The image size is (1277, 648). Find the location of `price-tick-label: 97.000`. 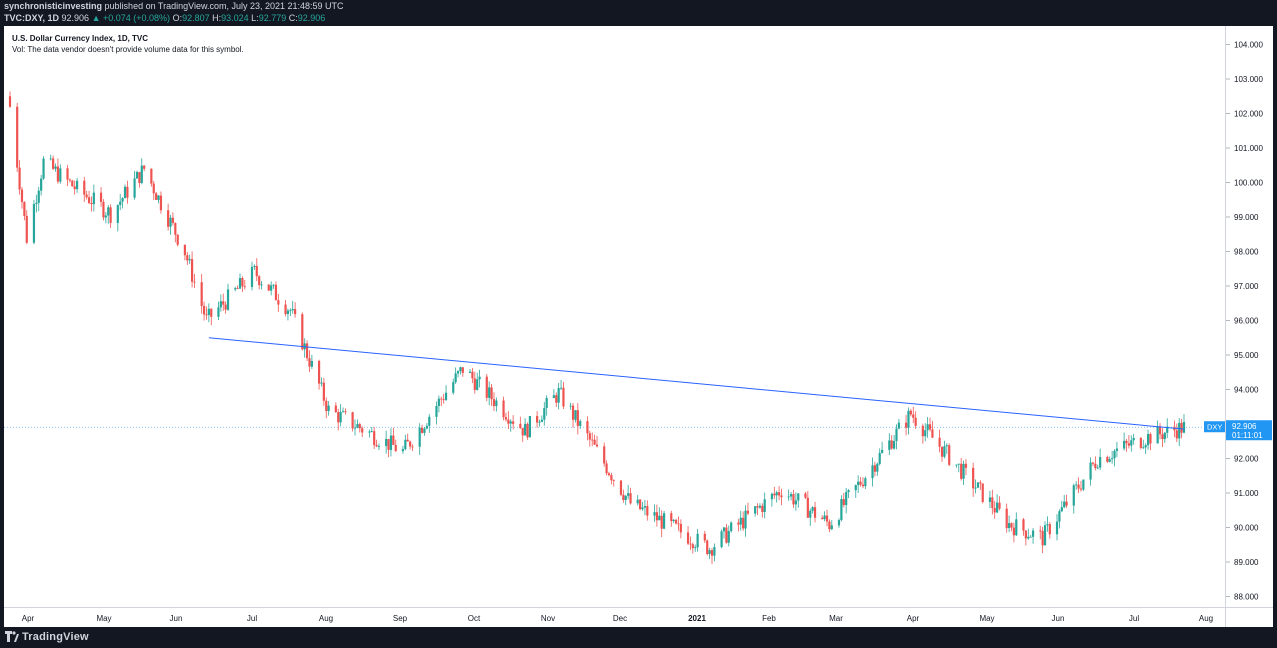

price-tick-label: 97.000 is located at coordinates (1246, 286).